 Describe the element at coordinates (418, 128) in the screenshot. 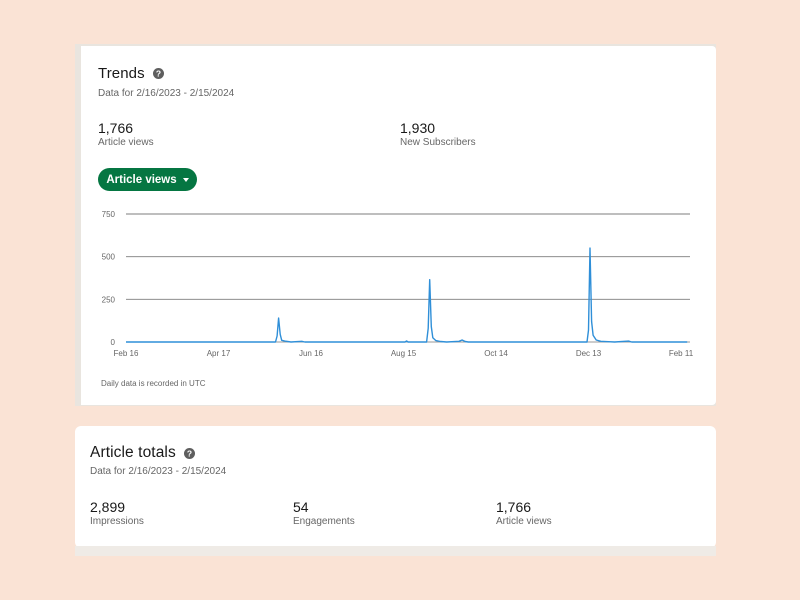

I see `metric-value: 1,930` at that location.